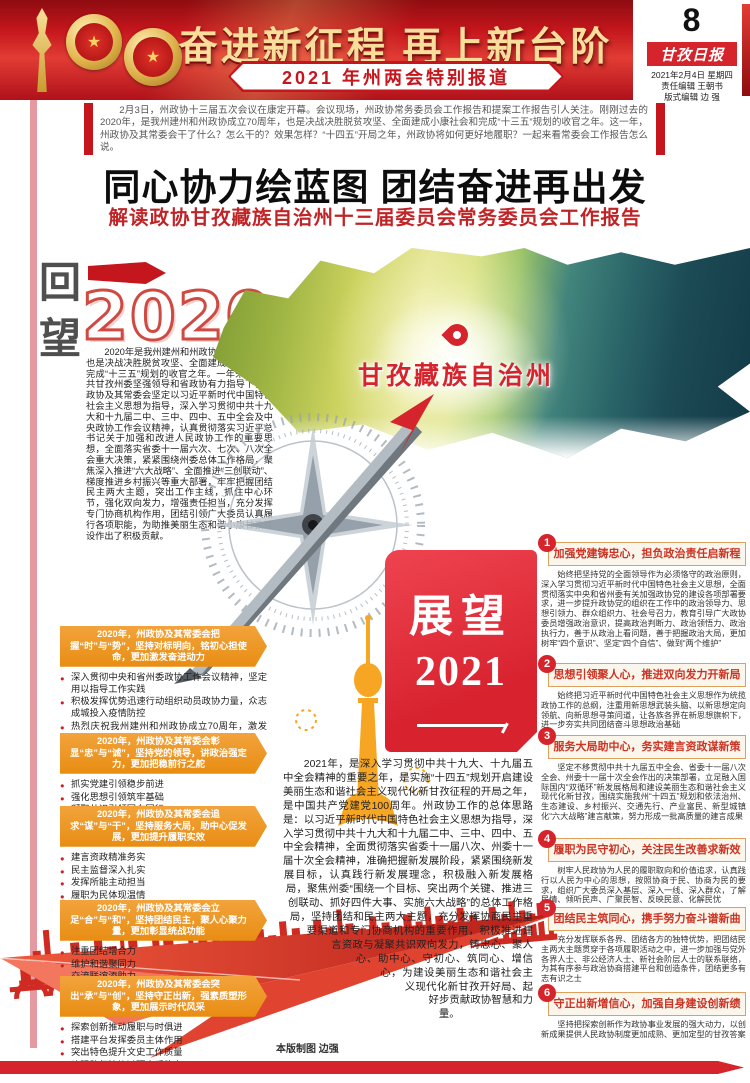 This screenshot has height=1083, width=750. Describe the element at coordinates (547, 908) in the screenshot. I see `item-number-badge: 5` at that location.